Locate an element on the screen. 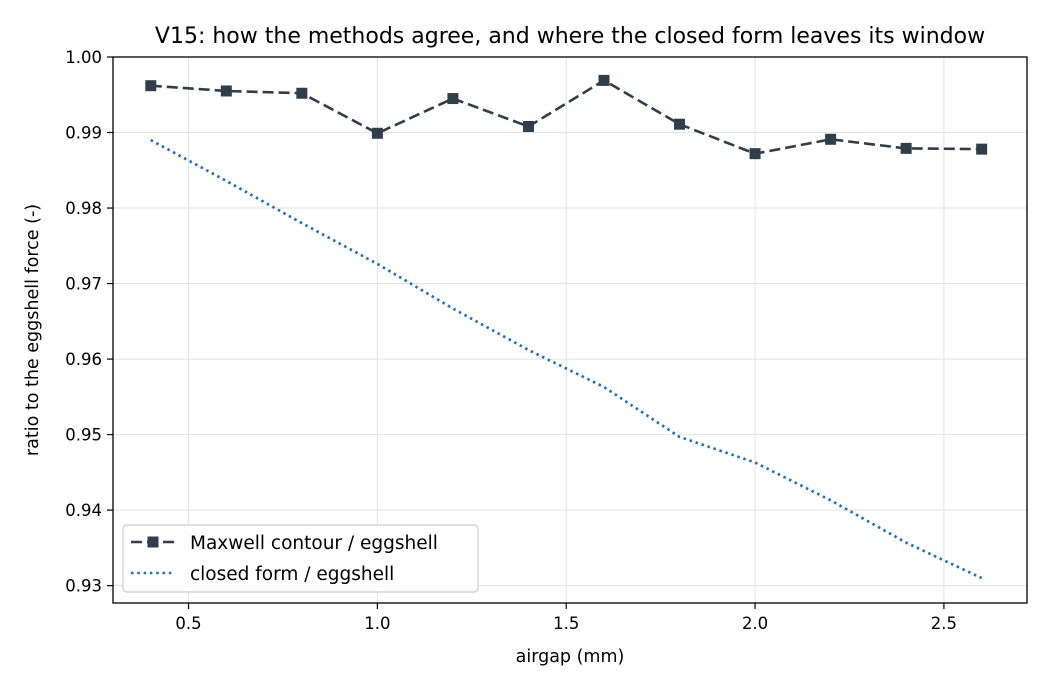 This screenshot has height=690, width=1050. x-tick-label: 1.5 is located at coordinates (566, 623).